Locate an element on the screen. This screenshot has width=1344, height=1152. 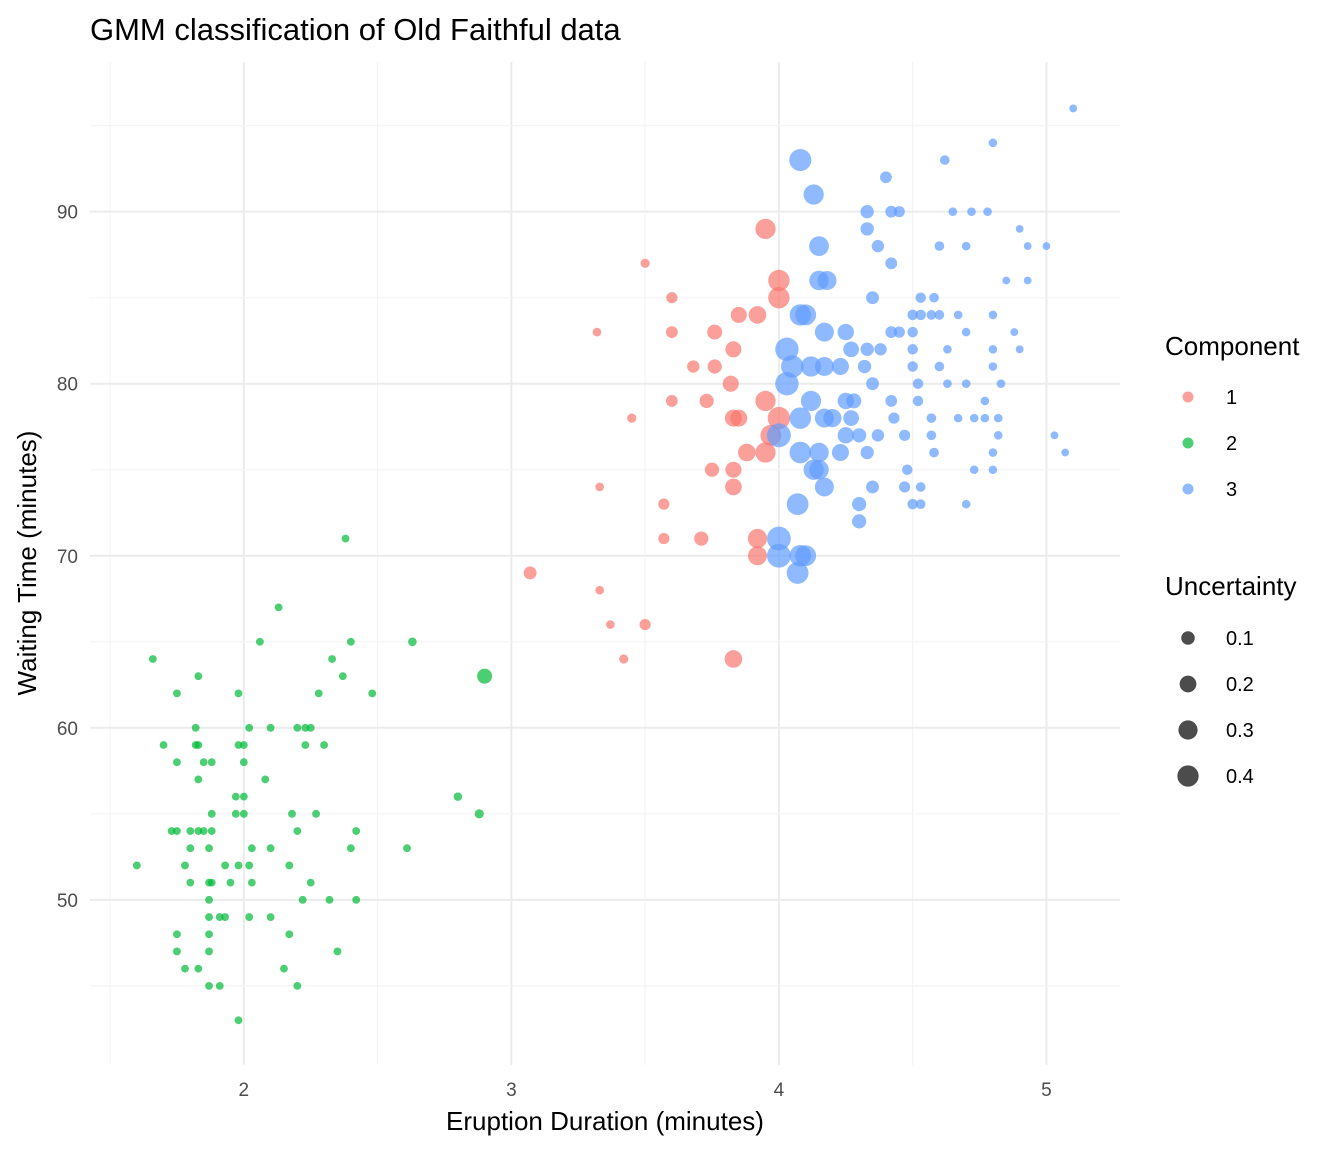
legend-label-component: 1 is located at coordinates (1231, 398).